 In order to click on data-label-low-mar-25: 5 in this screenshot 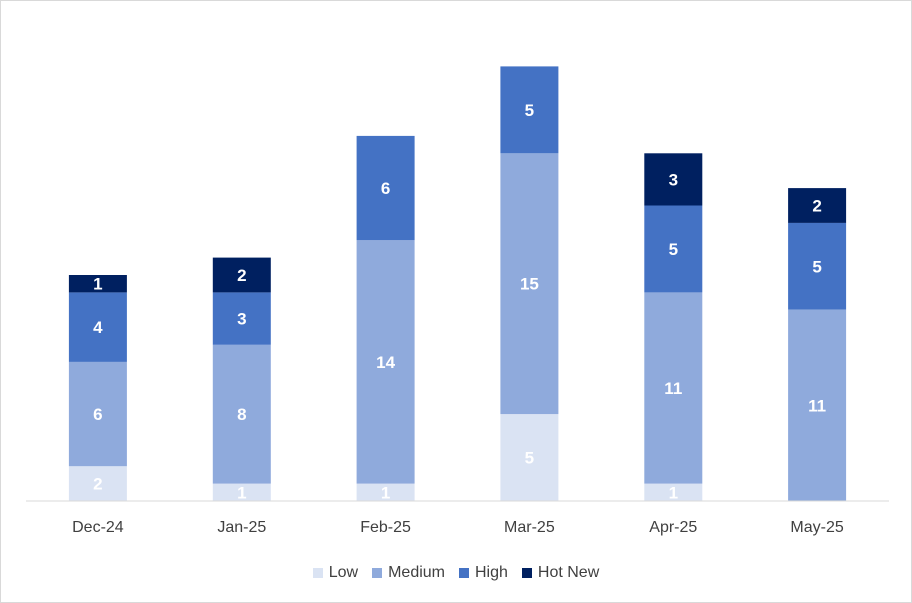, I will do `click(529, 458)`.